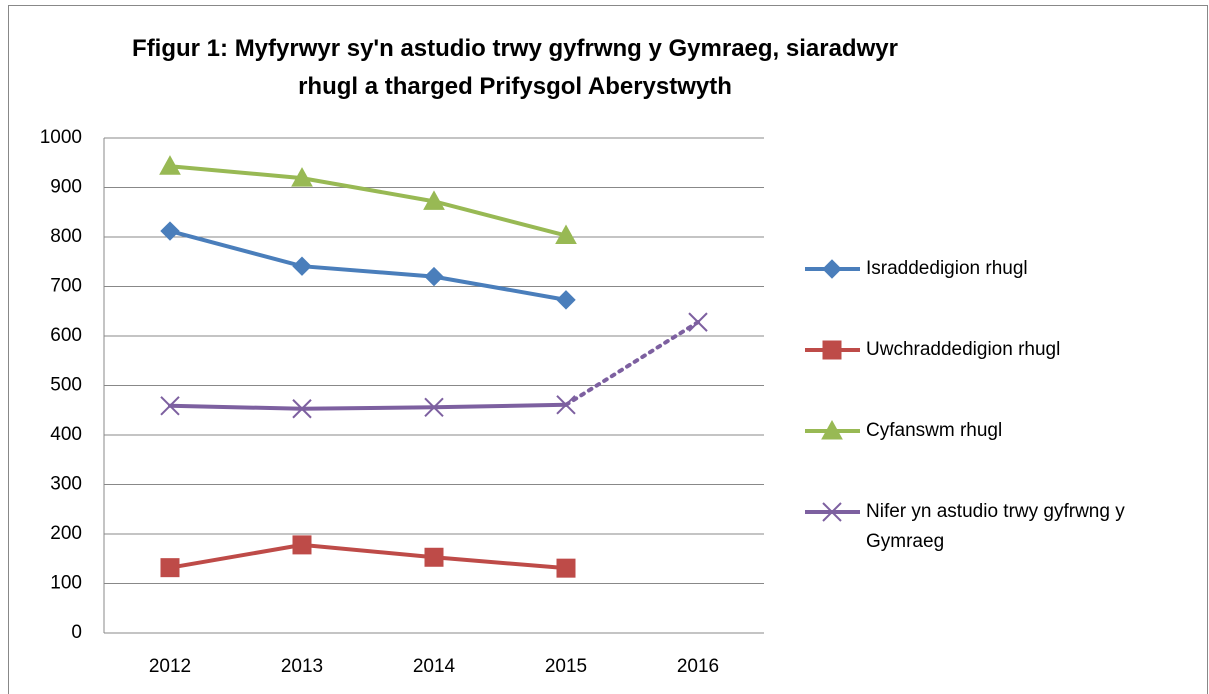  What do you see at coordinates (995, 526) in the screenshot?
I see `legend-label: Nifer yn astudio trwy gyfrwng y Gymraeg` at bounding box center [995, 526].